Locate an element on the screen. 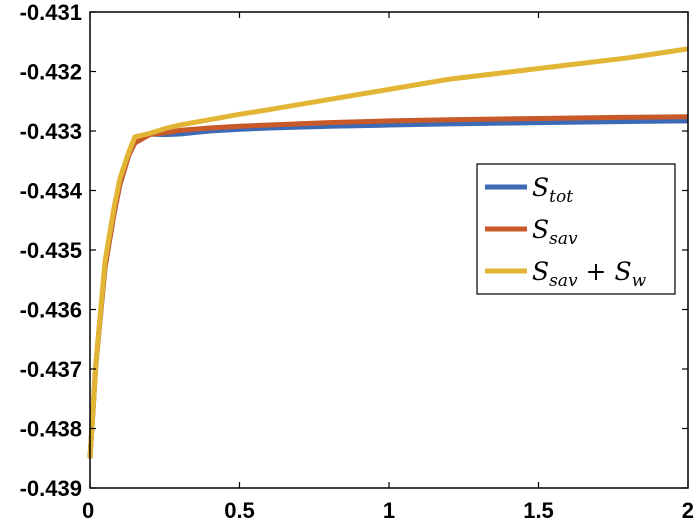 The image size is (699, 523). y-tick-label: -0.437 is located at coordinates (51, 369).